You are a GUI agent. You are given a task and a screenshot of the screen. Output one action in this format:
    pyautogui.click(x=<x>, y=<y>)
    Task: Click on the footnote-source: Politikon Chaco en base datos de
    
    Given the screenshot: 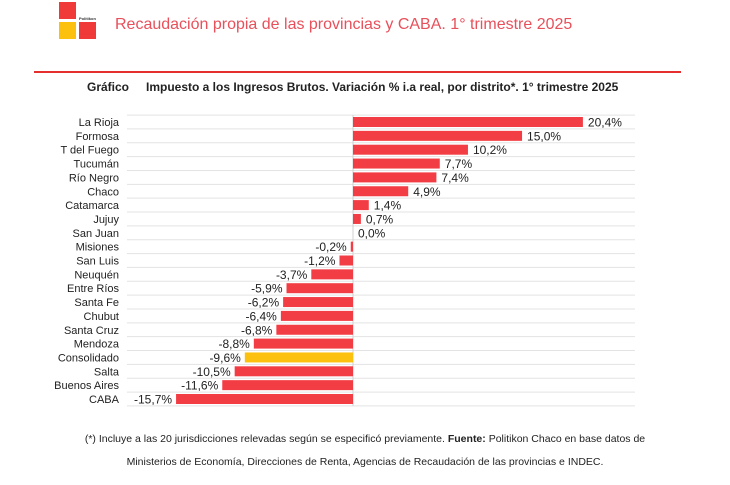 What is the action you would take?
    pyautogui.click(x=567, y=439)
    